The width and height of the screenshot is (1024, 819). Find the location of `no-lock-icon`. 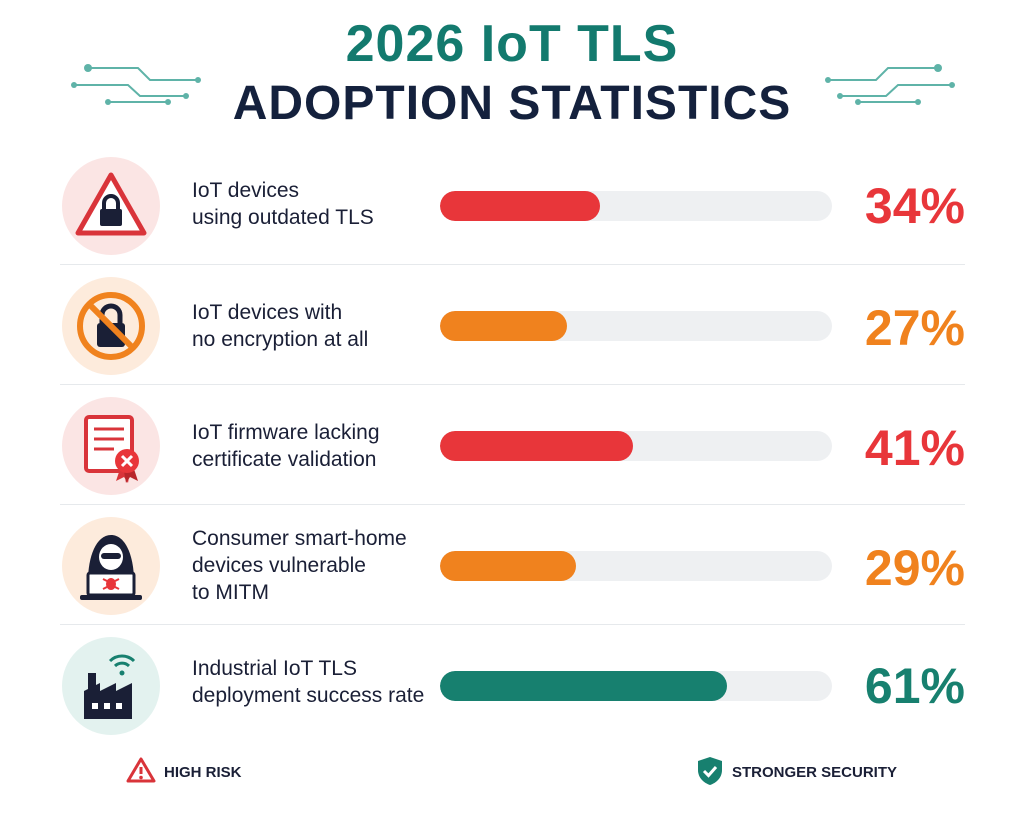

no-lock-icon is located at coordinates (111, 326).